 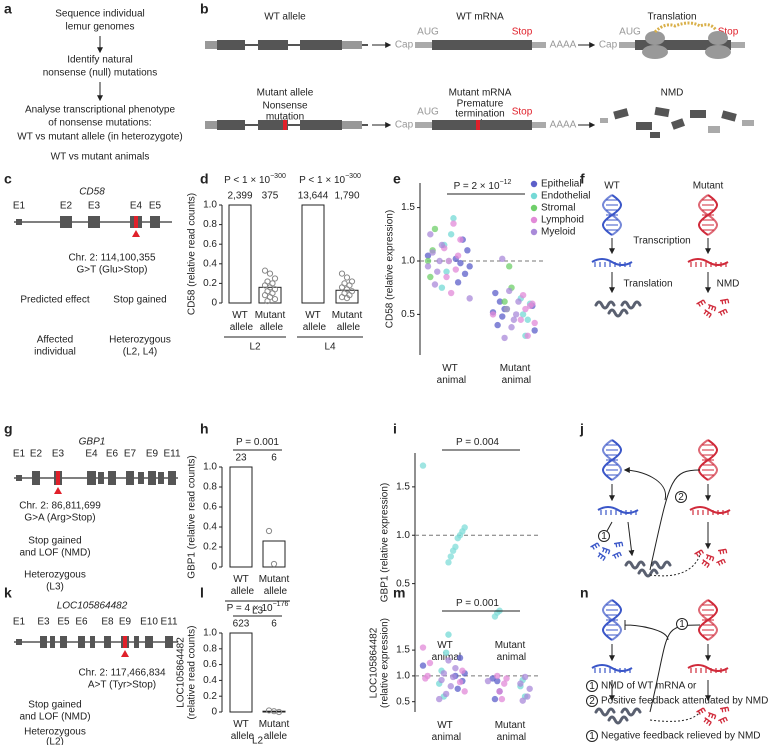 I want to click on line: WT, so click(x=240, y=315).